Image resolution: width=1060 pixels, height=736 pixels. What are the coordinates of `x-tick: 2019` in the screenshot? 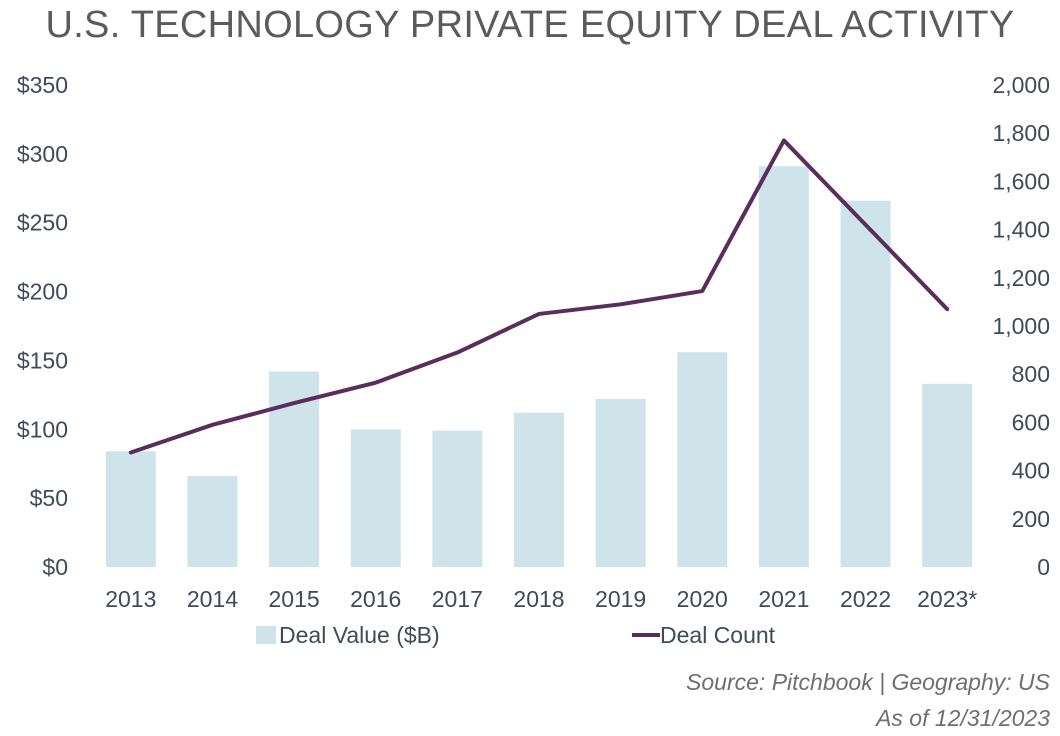 It's located at (620, 599).